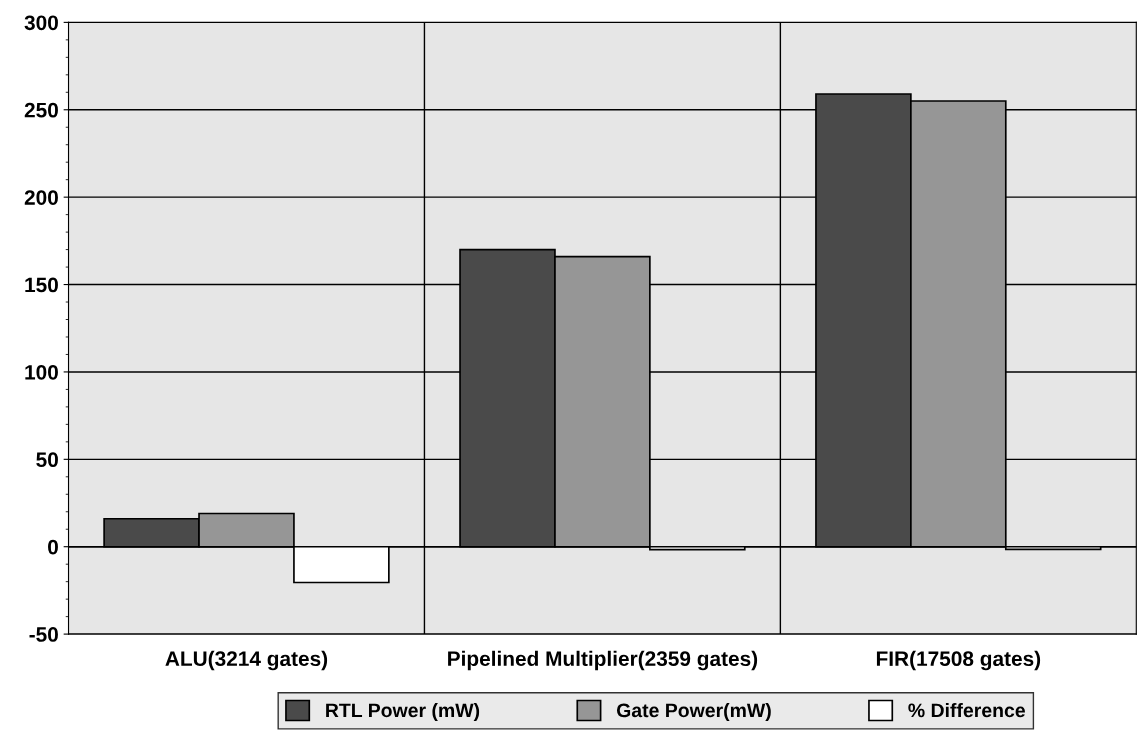 The width and height of the screenshot is (1142, 746). I want to click on y-tick-label: 200, so click(41, 197).